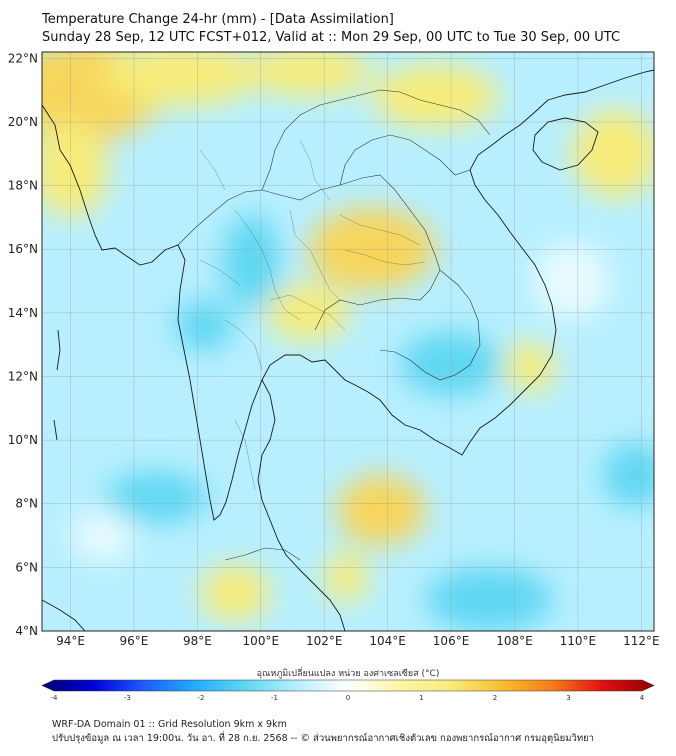 This screenshot has width=676, height=756. Describe the element at coordinates (578, 641) in the screenshot. I see `lon-label: 110°E` at that location.